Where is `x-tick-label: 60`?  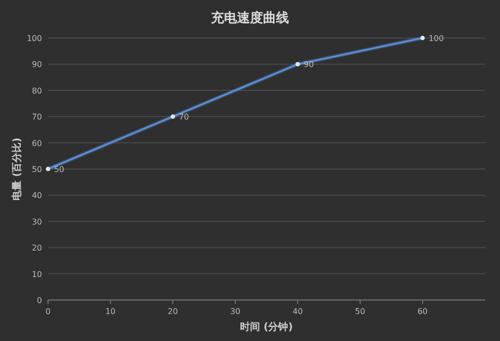 x-tick-label: 60 is located at coordinates (422, 311).